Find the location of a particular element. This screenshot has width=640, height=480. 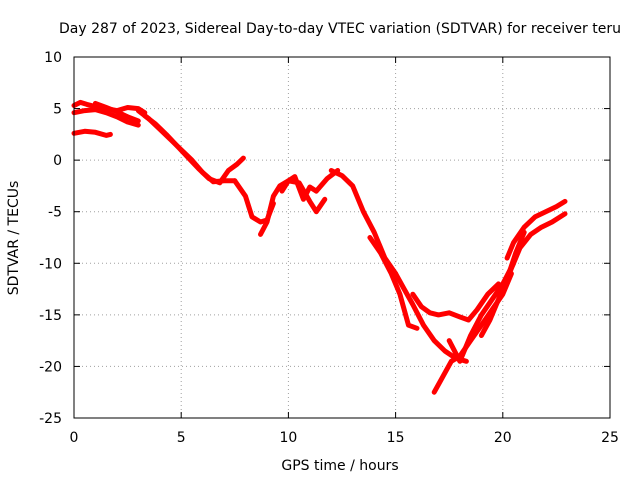

x-tick-label: 25 is located at coordinates (610, 438).